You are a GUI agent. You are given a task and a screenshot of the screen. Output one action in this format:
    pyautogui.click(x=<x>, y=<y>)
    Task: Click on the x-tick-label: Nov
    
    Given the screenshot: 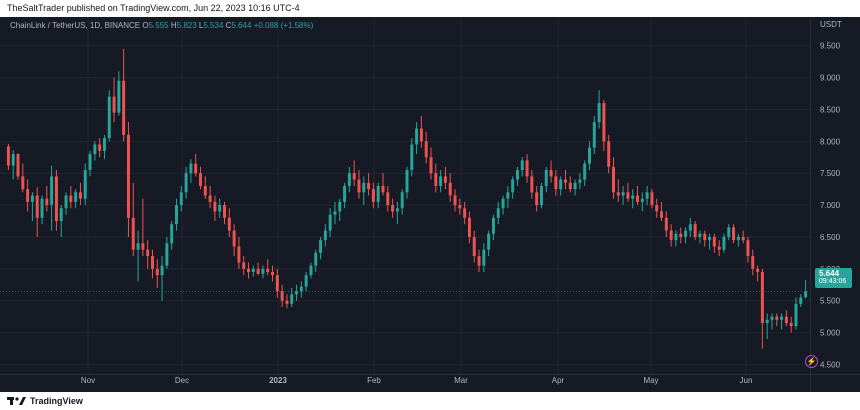 What is the action you would take?
    pyautogui.click(x=88, y=380)
    